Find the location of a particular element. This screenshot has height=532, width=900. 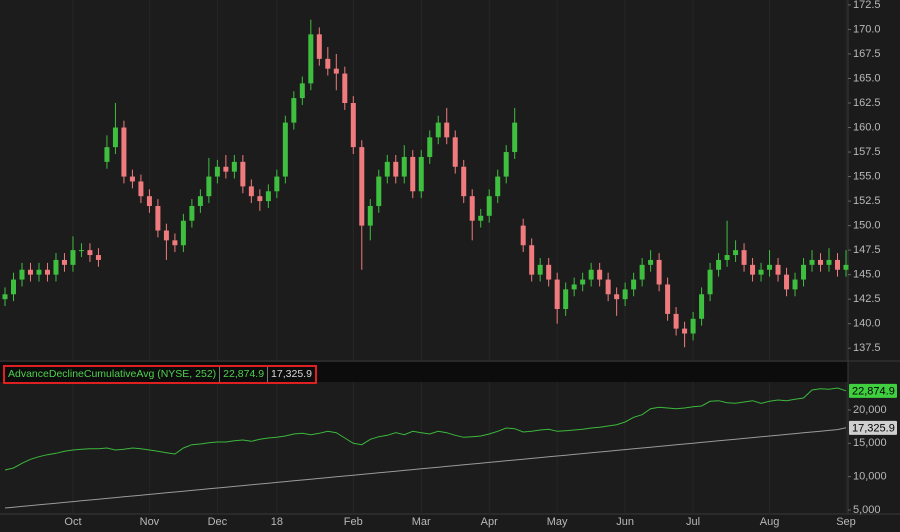

y-tick-label: 147.5 is located at coordinates (867, 250).